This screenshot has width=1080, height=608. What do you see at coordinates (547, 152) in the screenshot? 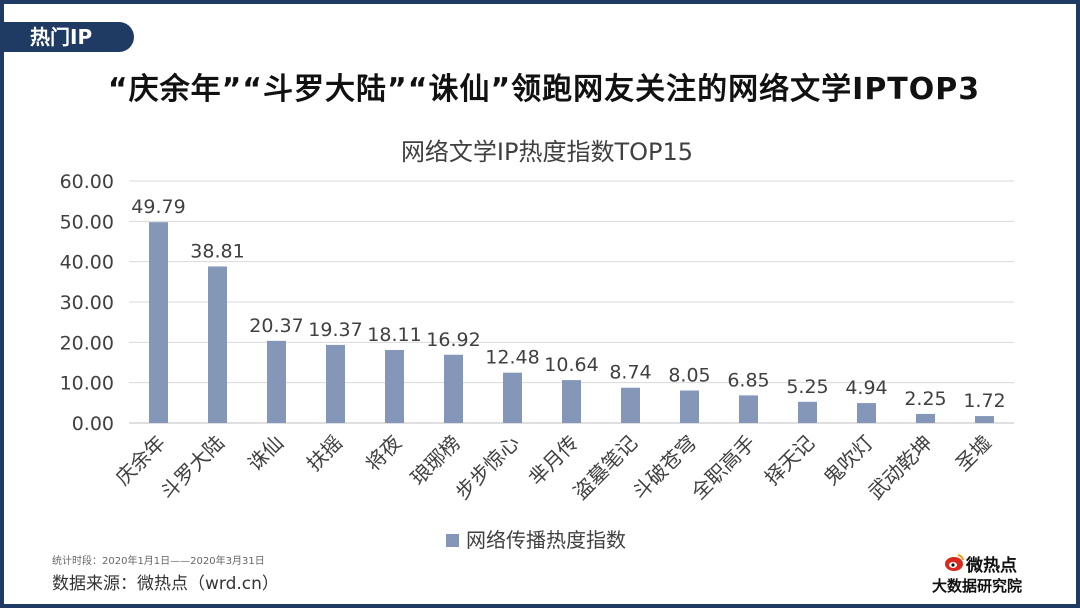
I see `chart-title: 网络文学IP热度指数TOP15` at bounding box center [547, 152].